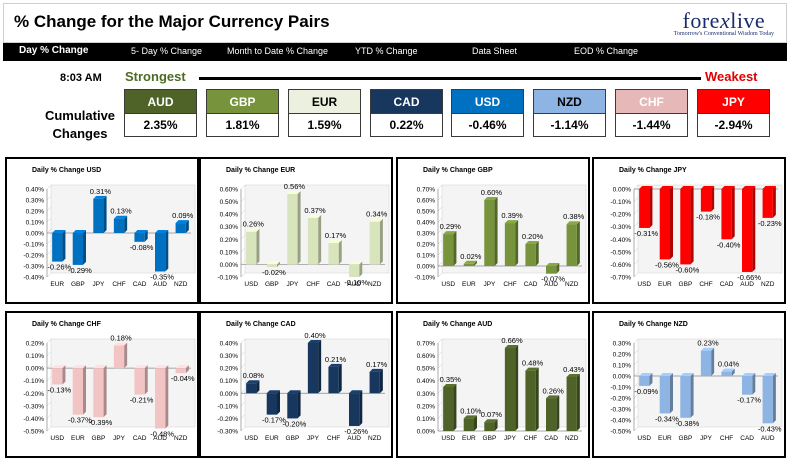 Image resolution: width=793 pixels, height=464 pixels. I want to click on currency-cell-nzd: NZD -1.14%, so click(569, 113).